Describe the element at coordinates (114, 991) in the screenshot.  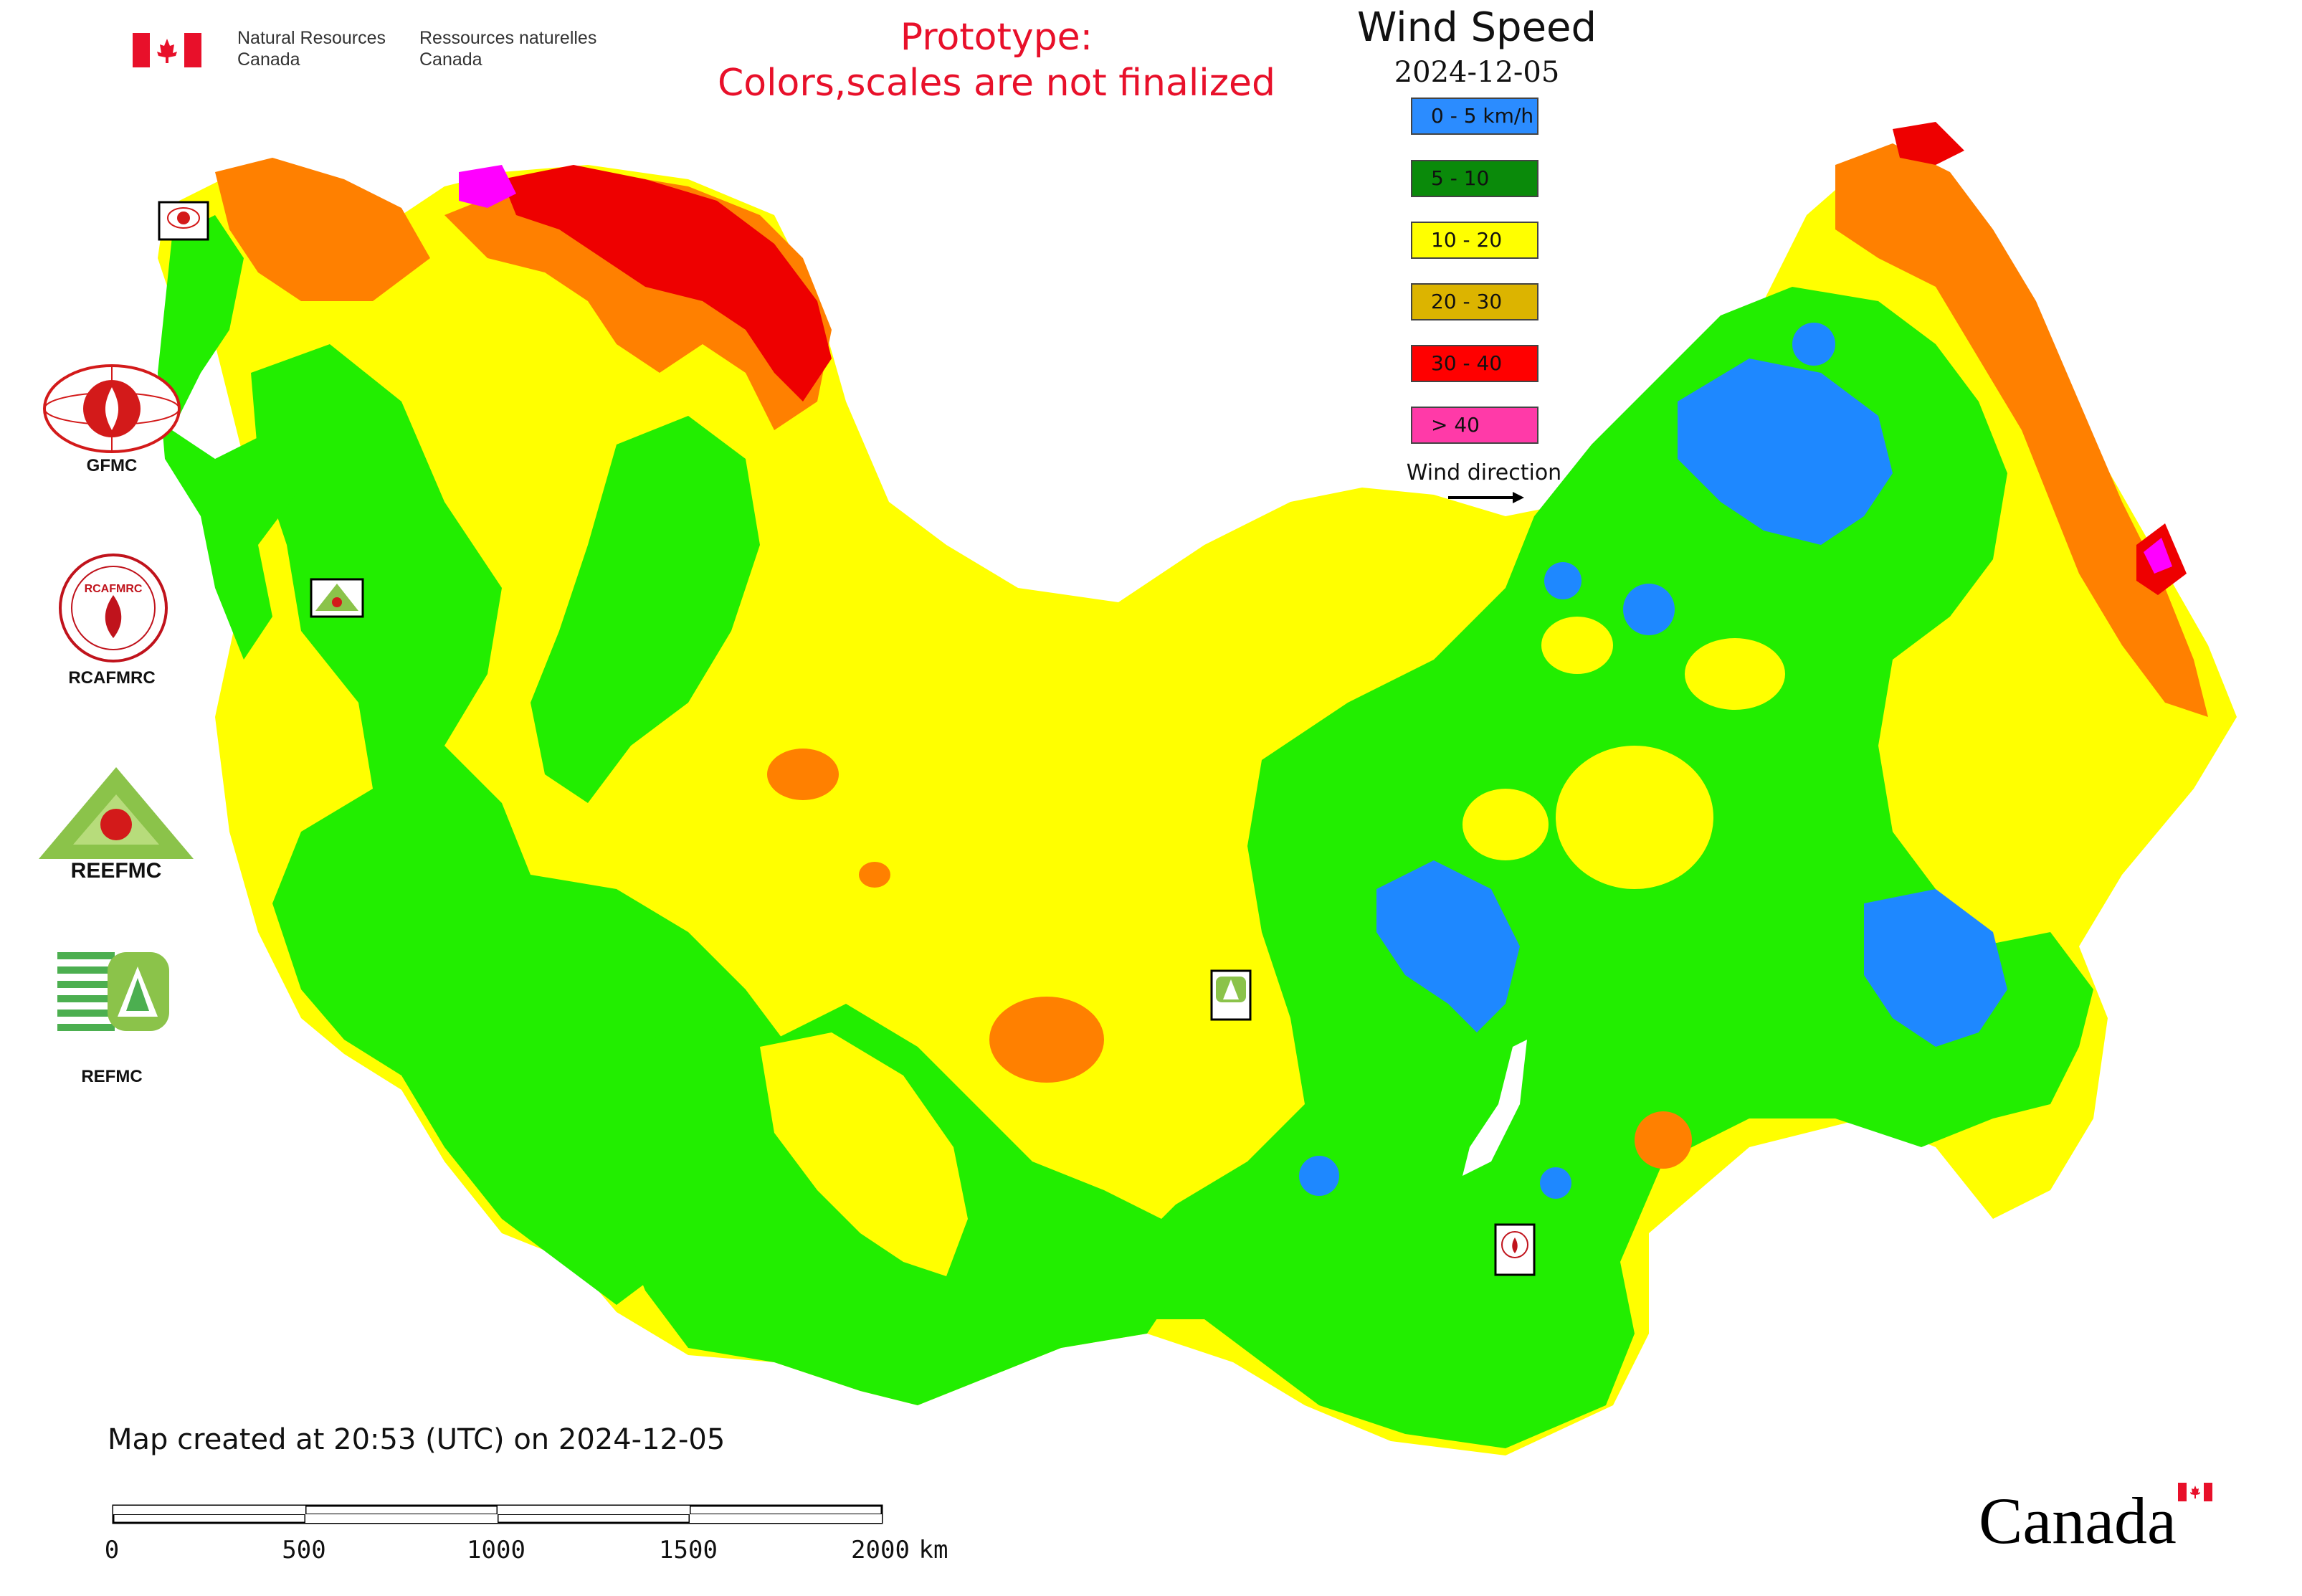
I see `refmc-logo-icon` at that location.